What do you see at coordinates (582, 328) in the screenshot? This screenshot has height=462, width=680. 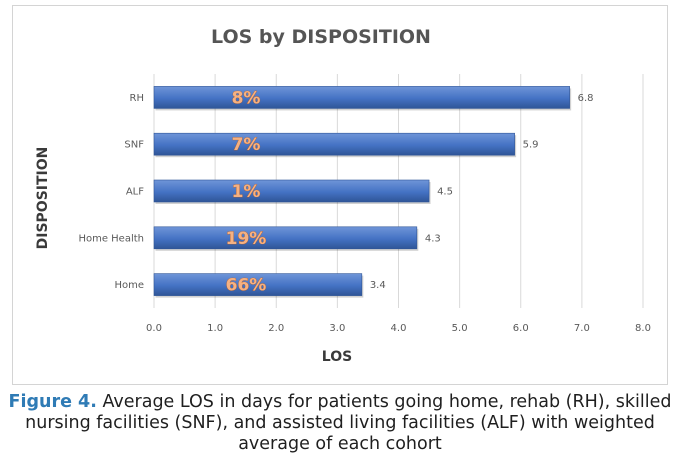 I see `x-tick-label: 7.0` at bounding box center [582, 328].